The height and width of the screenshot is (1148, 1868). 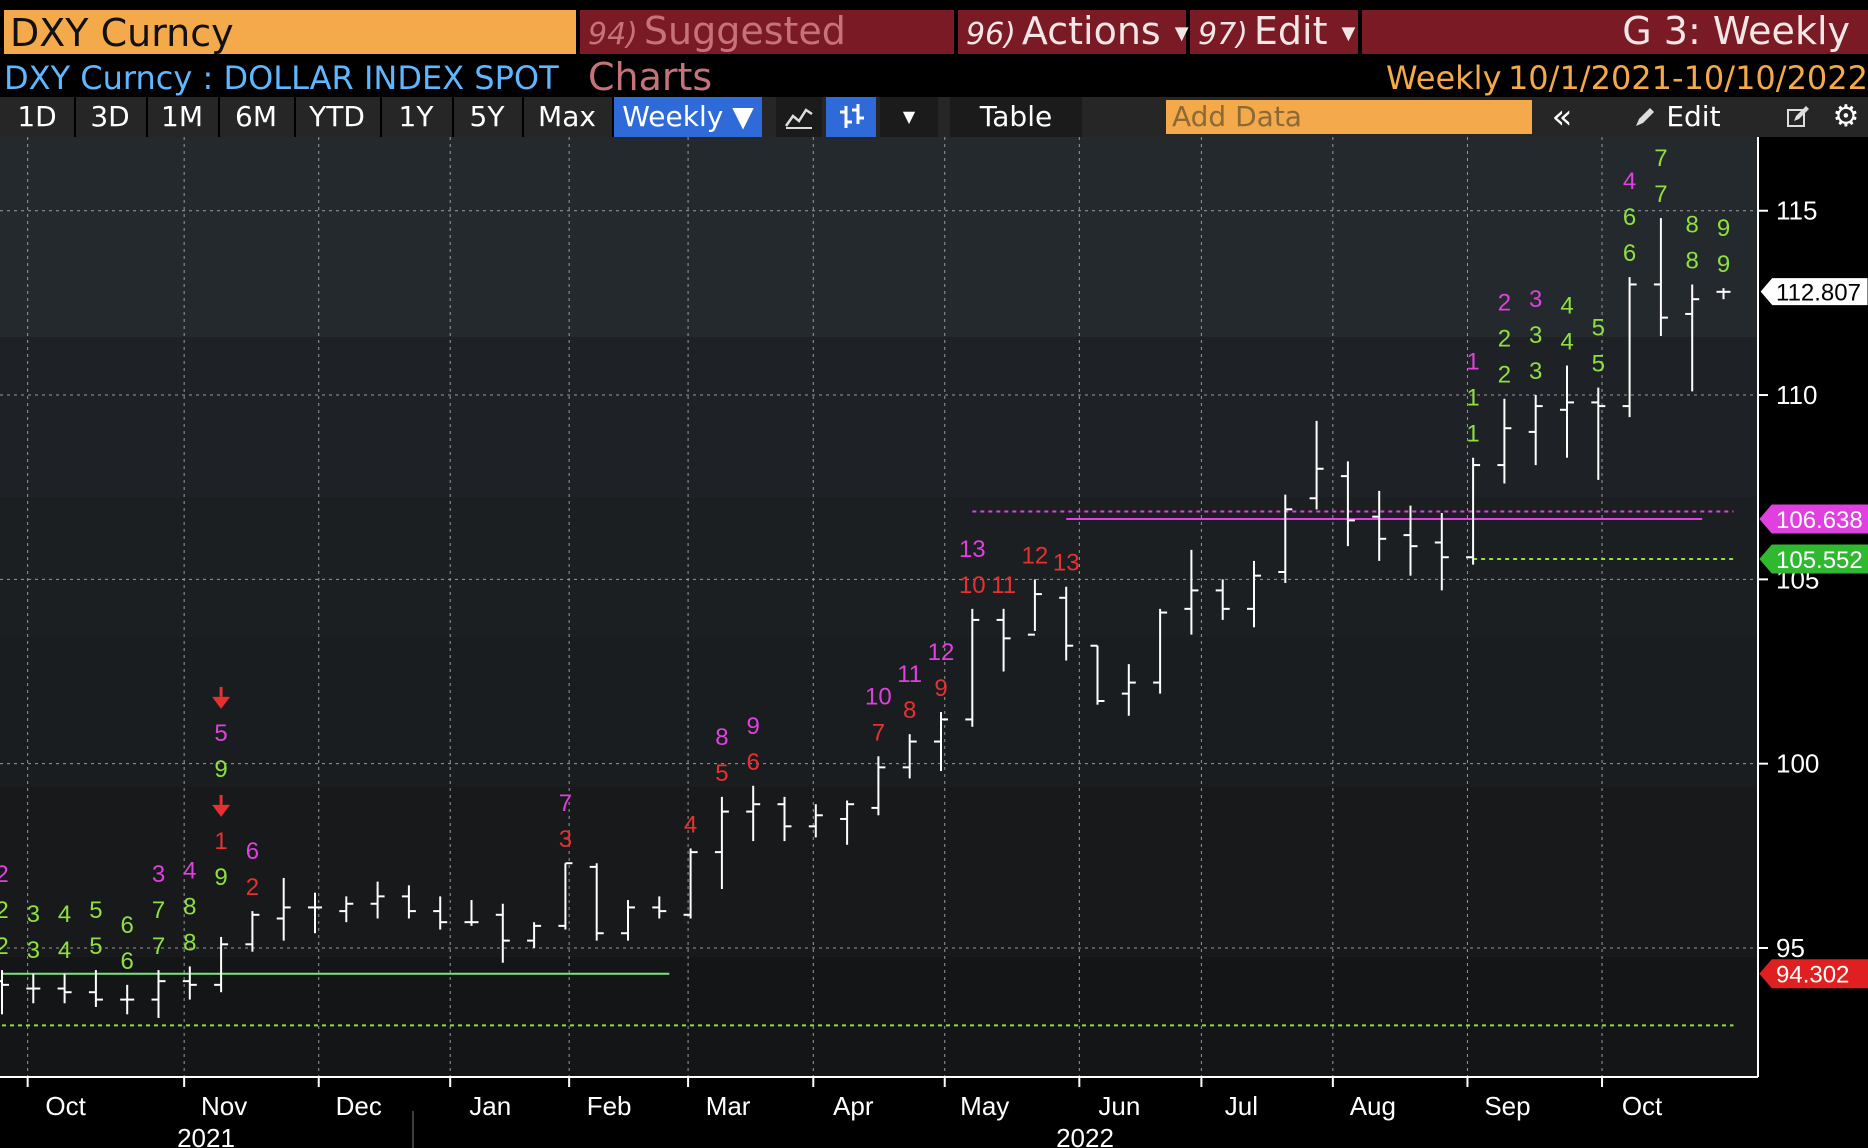 I want to click on actions-menu: 96) Actions ▼, so click(x=1073, y=31).